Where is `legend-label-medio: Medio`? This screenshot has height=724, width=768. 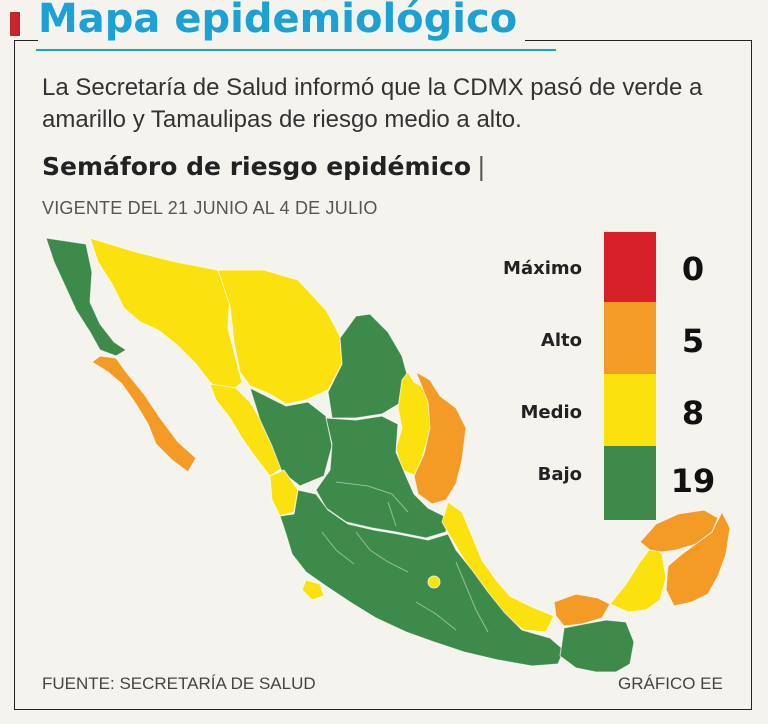 legend-label-medio: Medio is located at coordinates (551, 412).